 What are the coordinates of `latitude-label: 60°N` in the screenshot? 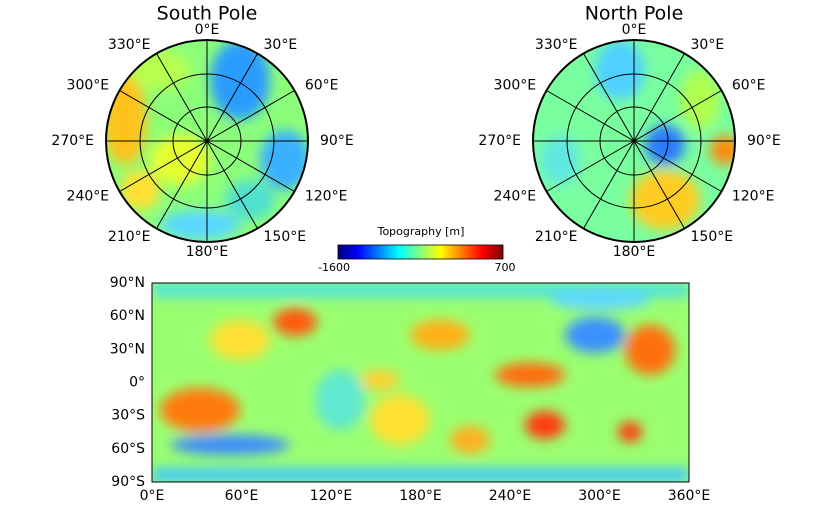 It's located at (127, 316).